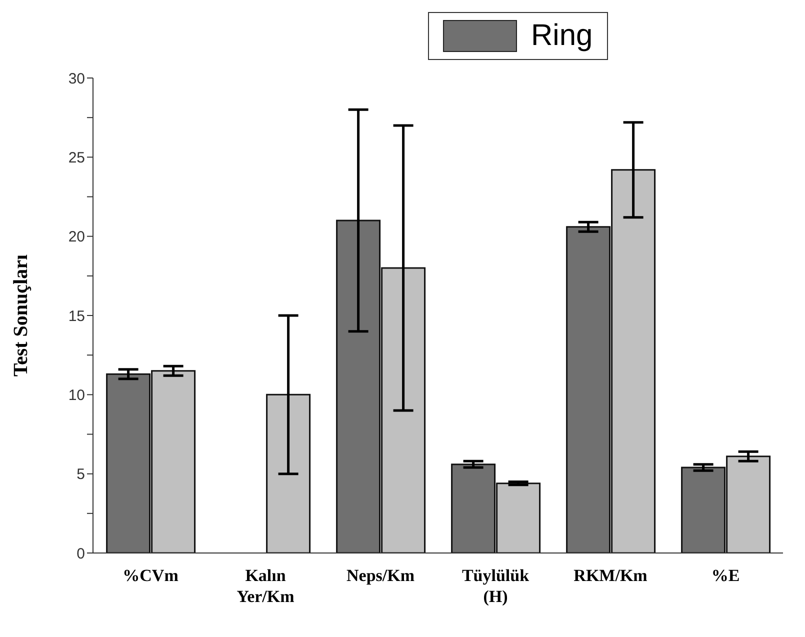 The height and width of the screenshot is (637, 805). I want to click on y-tick-label: 20, so click(76, 237).